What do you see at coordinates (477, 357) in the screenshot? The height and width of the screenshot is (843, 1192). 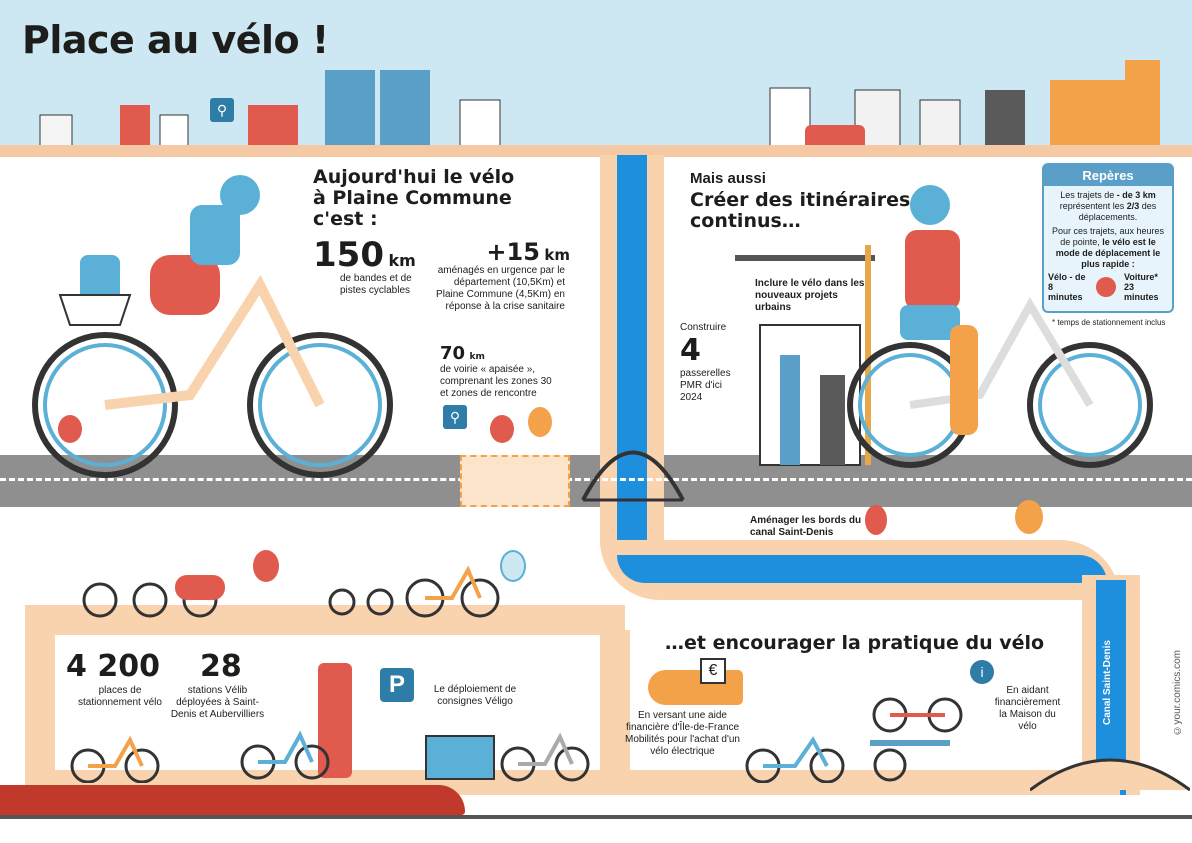 I see `stat-70-unit: km` at bounding box center [477, 357].